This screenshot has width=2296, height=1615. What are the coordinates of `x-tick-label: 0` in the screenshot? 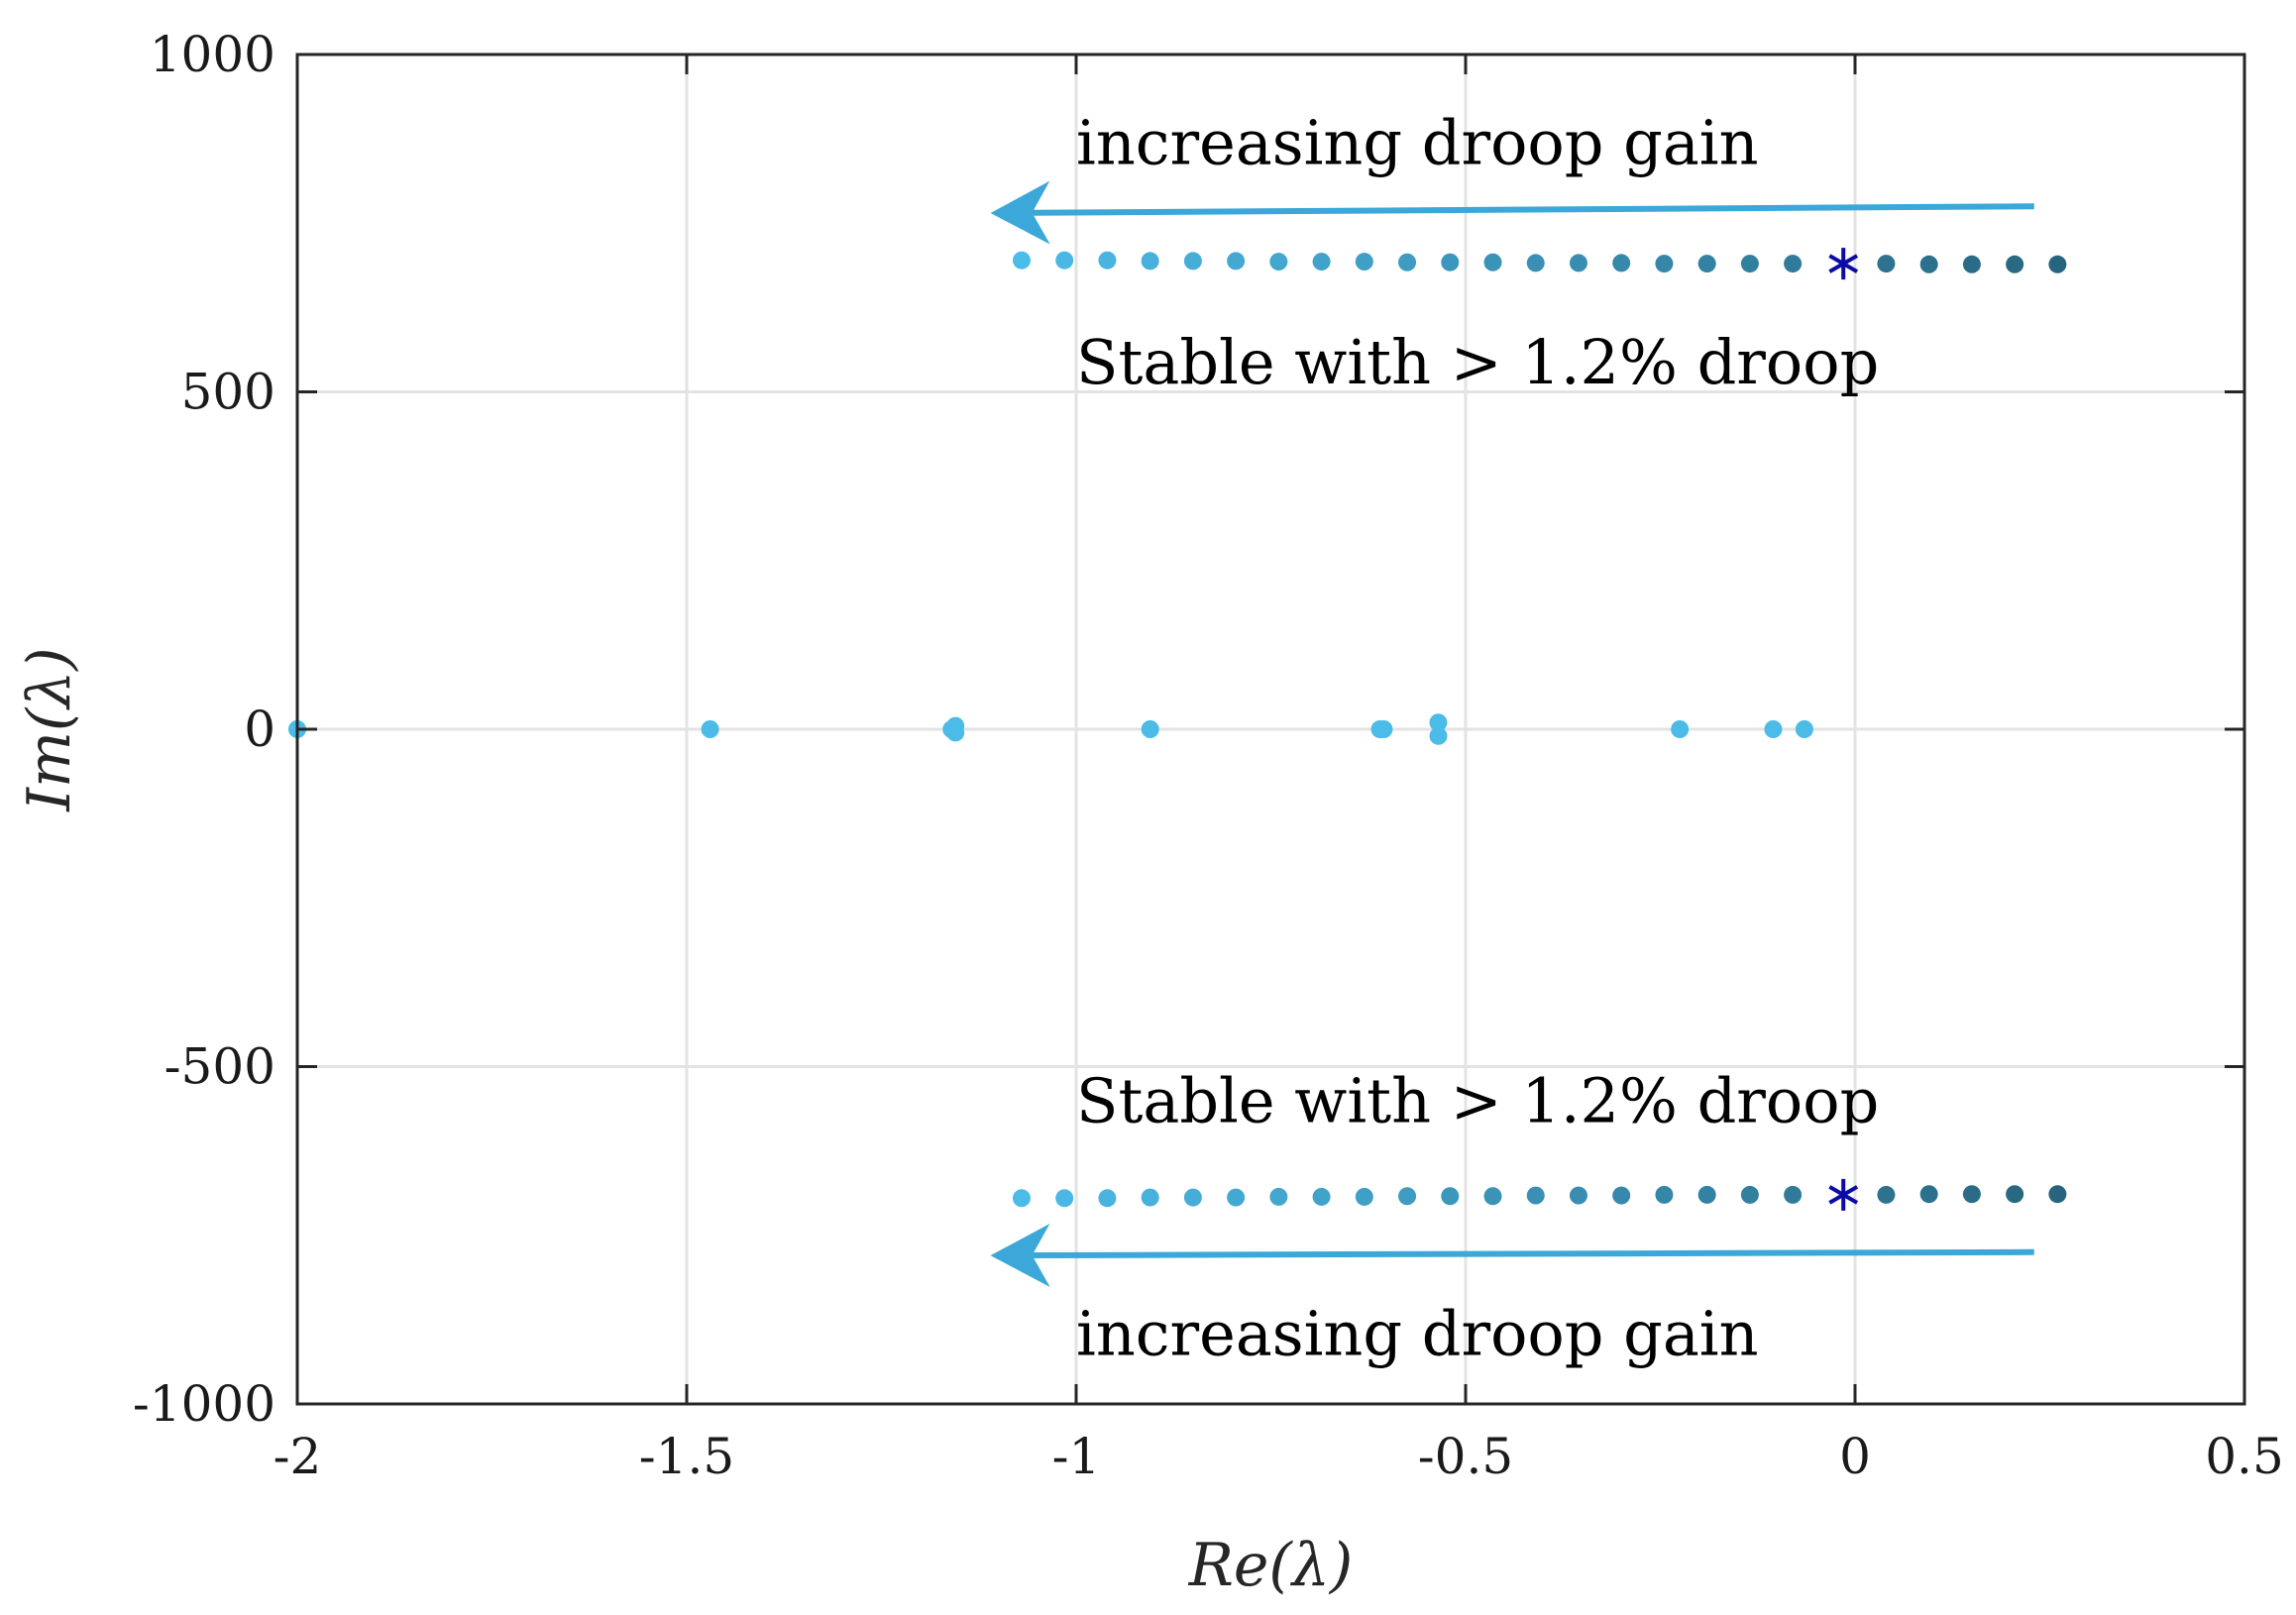 It's located at (1855, 1457).